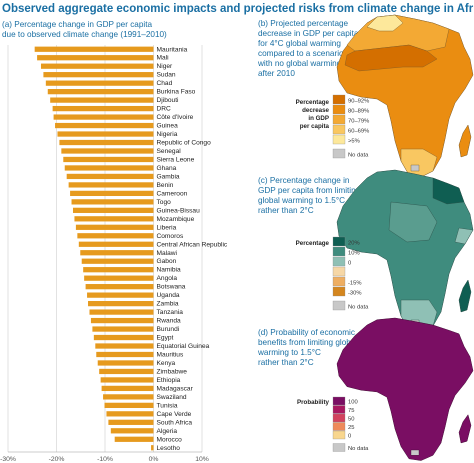 The width and height of the screenshot is (474, 463). I want to click on panel-b-title-line-4: compared to a scenario, so click(301, 53).